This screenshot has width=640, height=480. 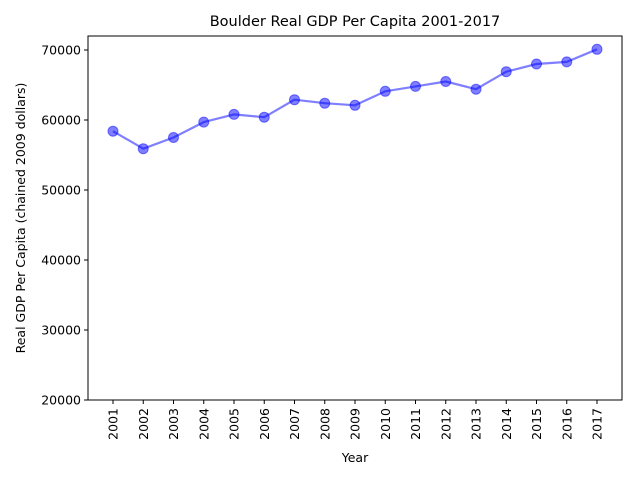 What do you see at coordinates (445, 424) in the screenshot?
I see `x-tick-label: 2012` at bounding box center [445, 424].